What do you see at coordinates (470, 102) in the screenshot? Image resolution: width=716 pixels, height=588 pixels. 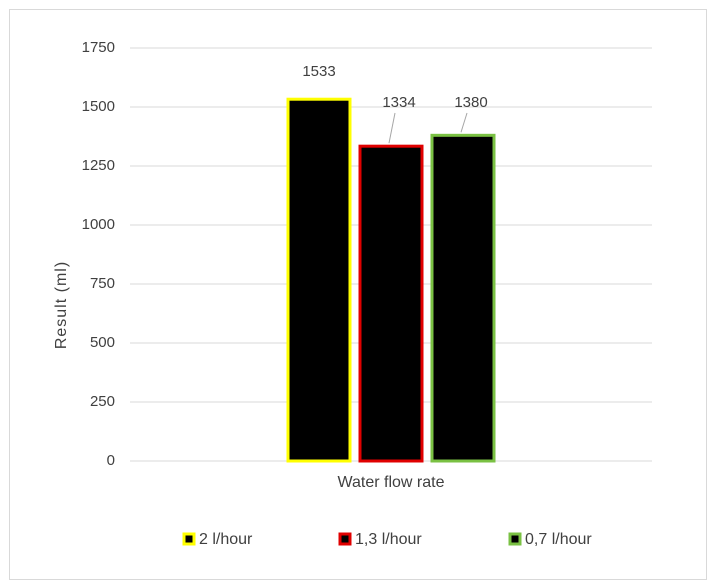 I see `data-label: 1380` at bounding box center [470, 102].